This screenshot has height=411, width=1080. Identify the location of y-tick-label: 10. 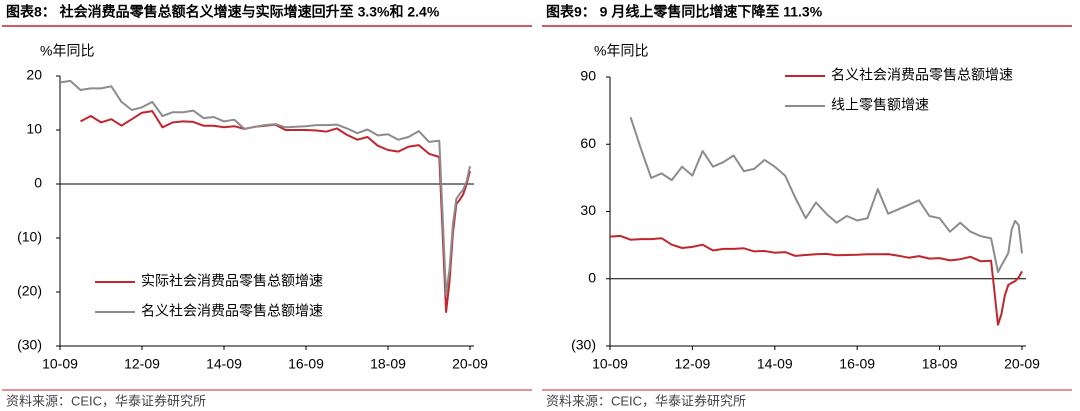
(34, 129).